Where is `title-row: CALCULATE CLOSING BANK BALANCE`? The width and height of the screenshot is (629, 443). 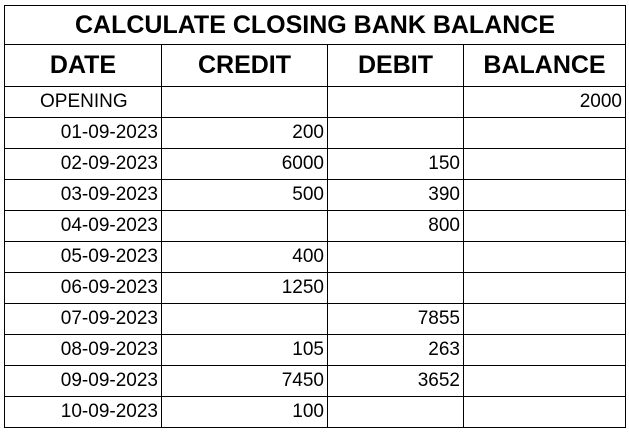
title-row: CALCULATE CLOSING BANK BALANCE is located at coordinates (315, 25).